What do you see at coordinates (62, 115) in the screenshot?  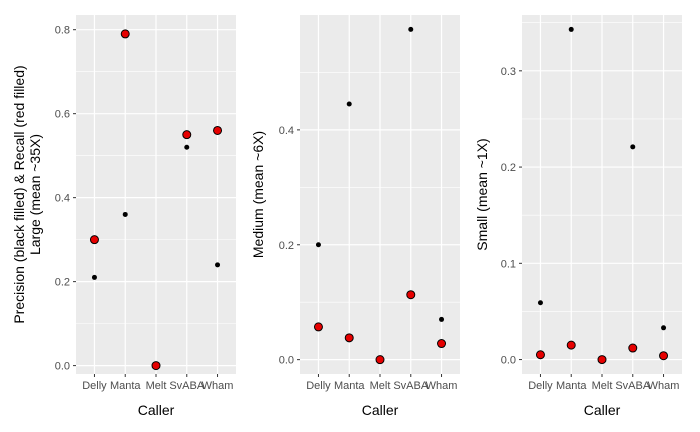 I see `y-tick-label: 0.6` at bounding box center [62, 115].